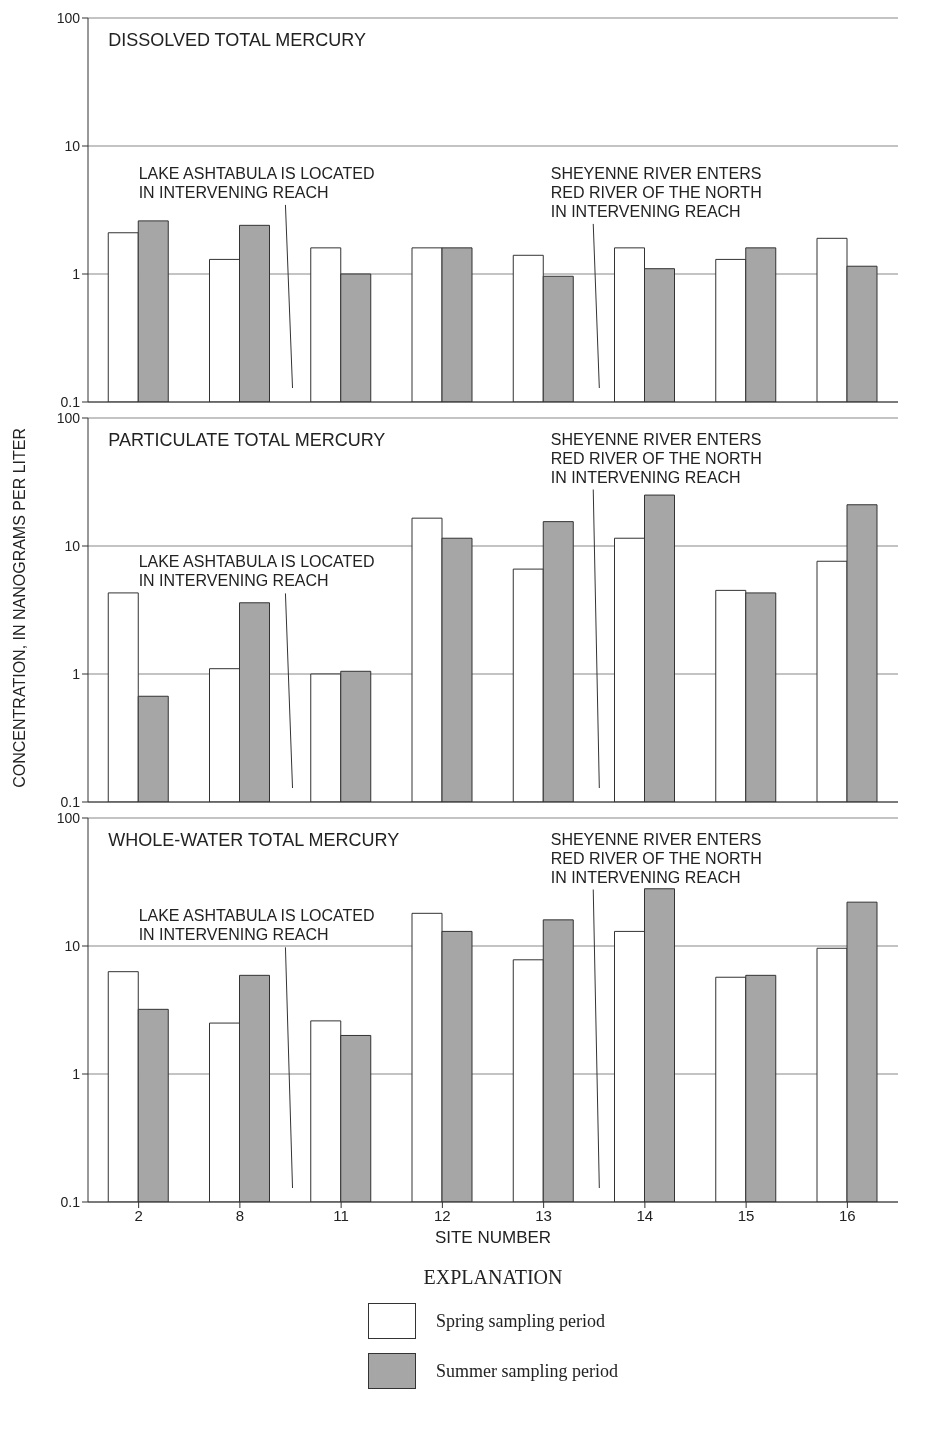 The image size is (935, 1442). I want to click on x-tick-label: 2, so click(138, 1215).